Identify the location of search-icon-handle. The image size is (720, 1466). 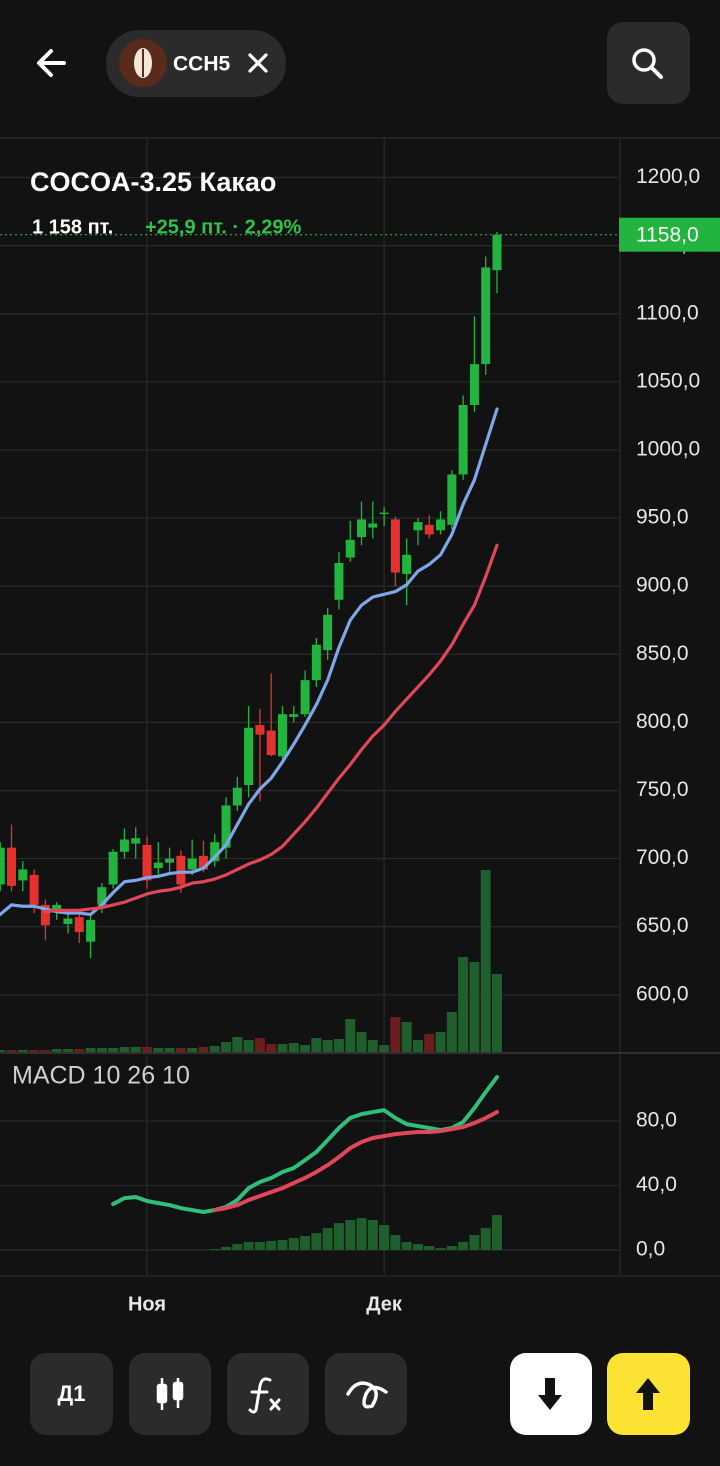
(656, 72).